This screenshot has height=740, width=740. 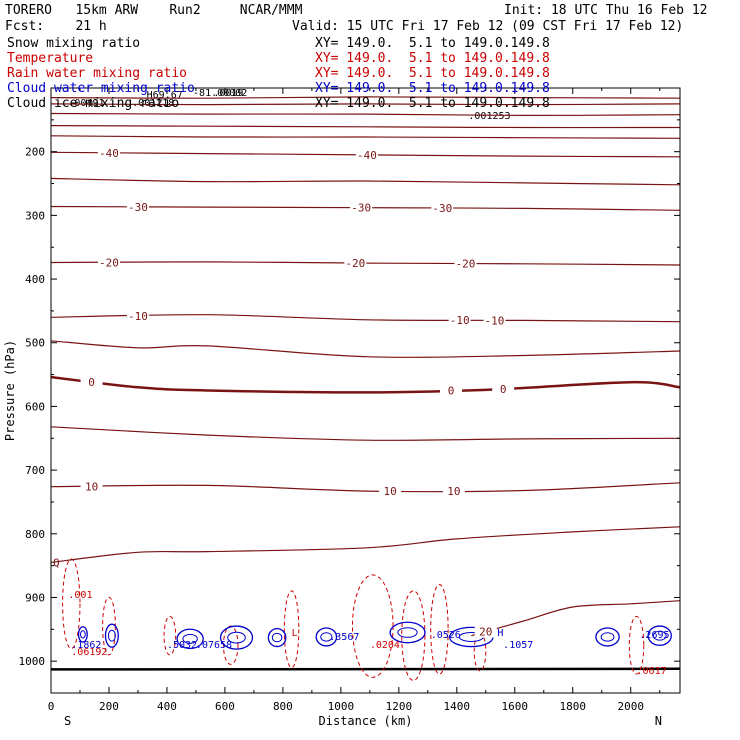 I want to click on x-end-label-right: N, so click(x=658, y=721).